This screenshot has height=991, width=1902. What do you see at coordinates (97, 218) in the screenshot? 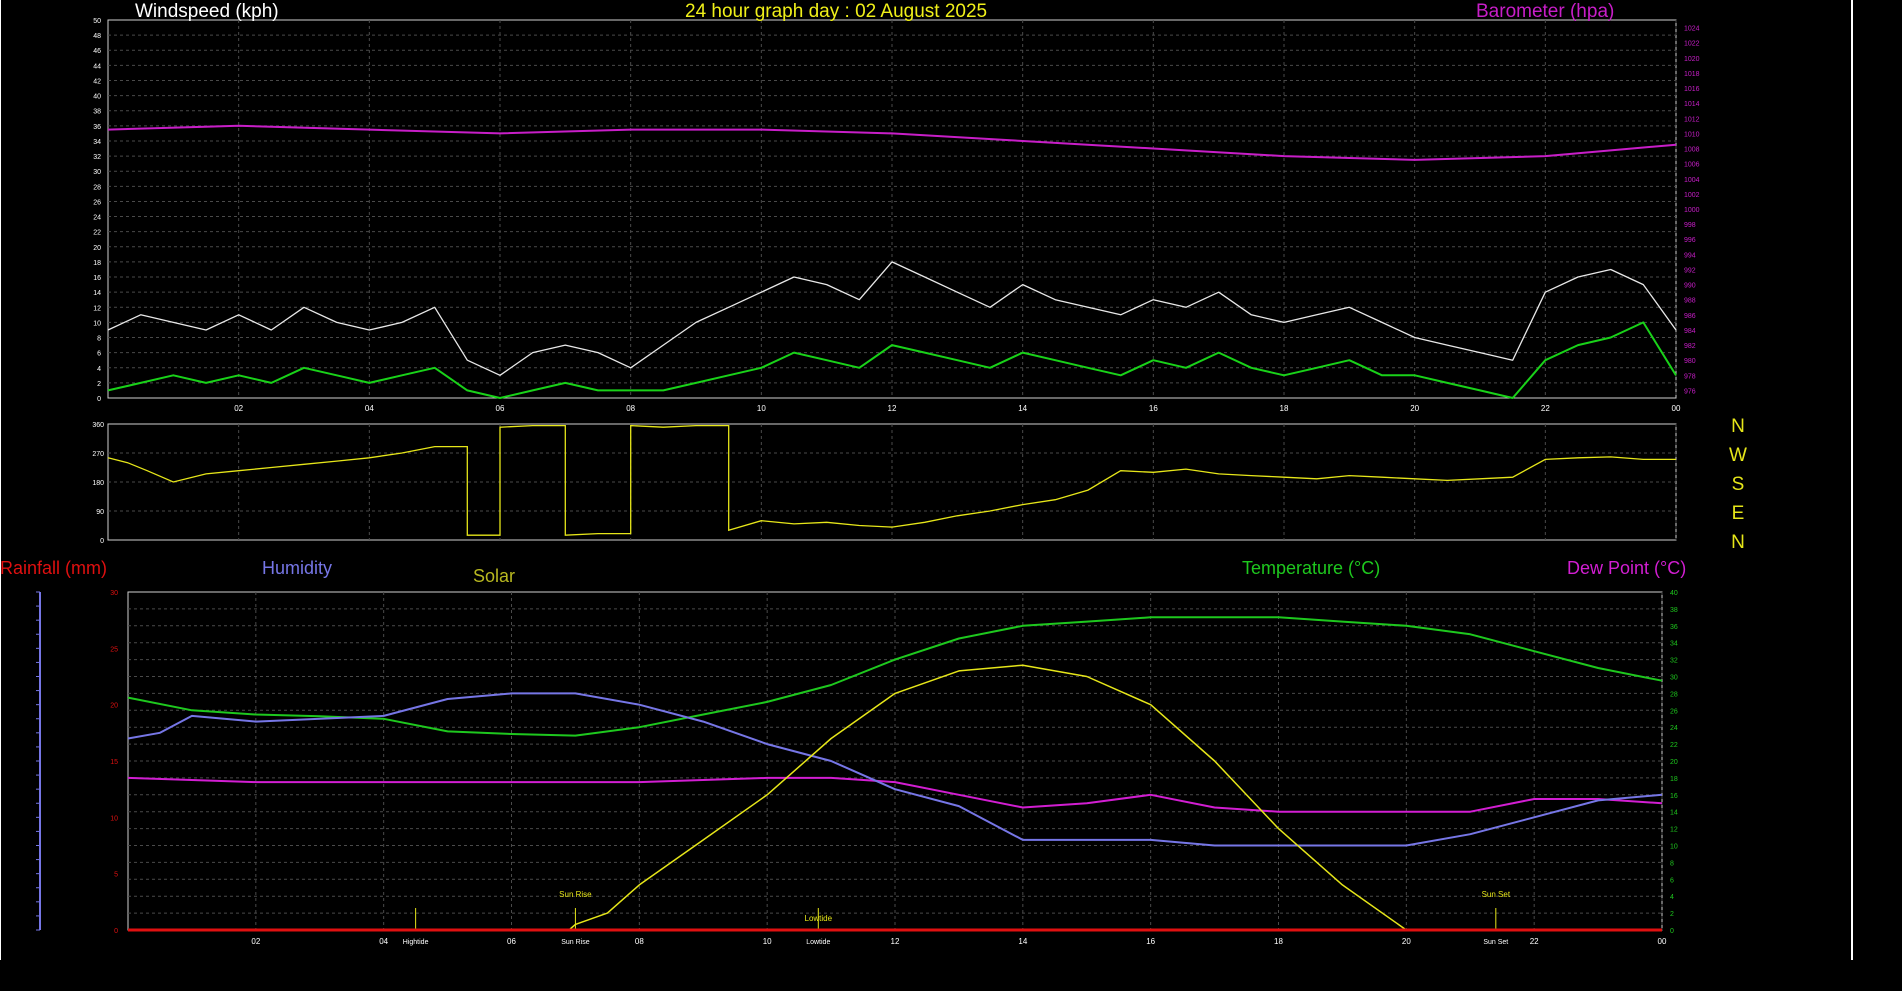
I see `wind-y-tick: 24` at bounding box center [97, 218].